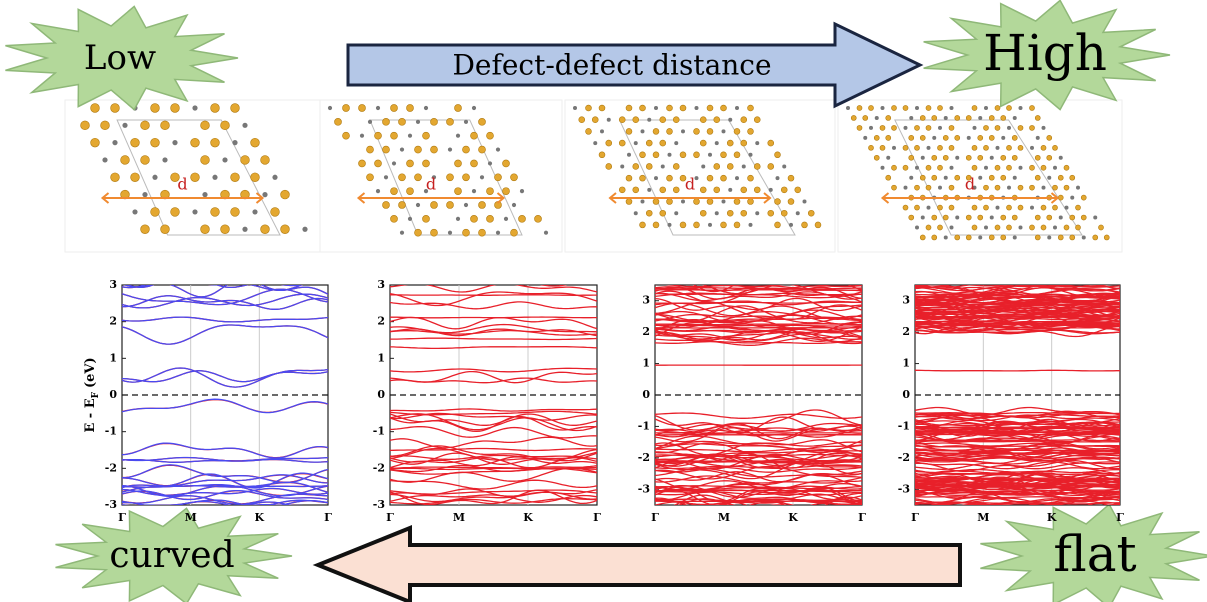 The image size is (1207, 602). What do you see at coordinates (655, 517) in the screenshot?
I see `x-tick-label: Γ` at bounding box center [655, 517].